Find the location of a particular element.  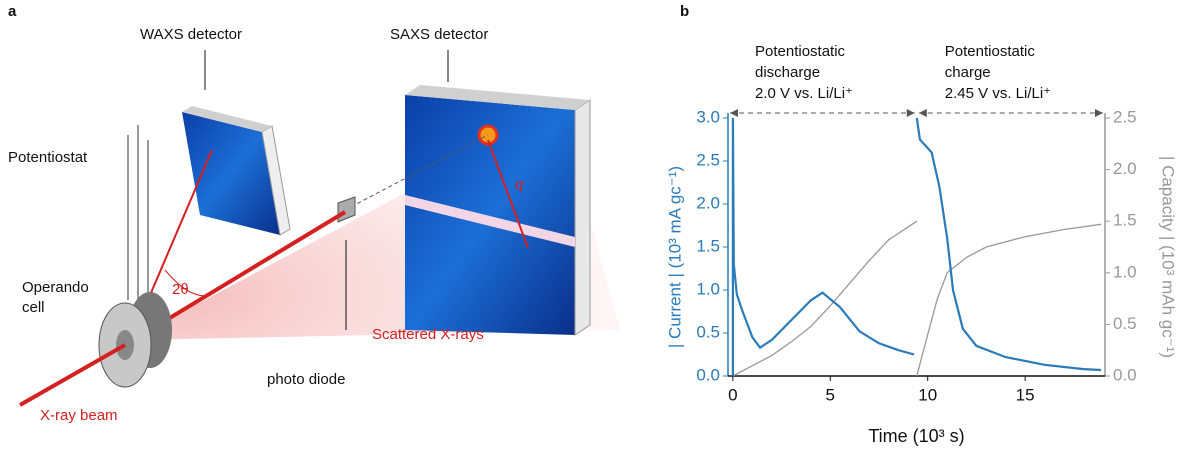

y2-tick-label: 0.0 is located at coordinates (1125, 374).